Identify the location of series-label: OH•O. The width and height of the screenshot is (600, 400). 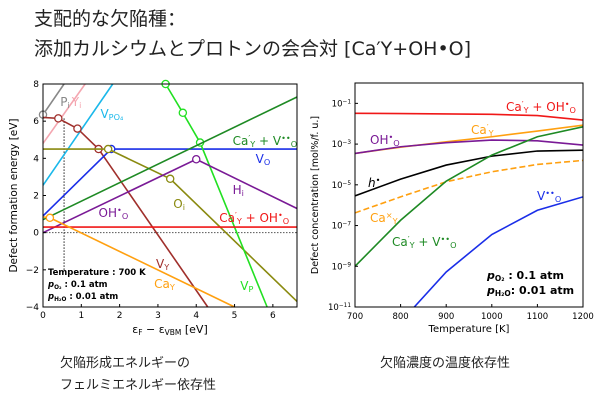
(114, 213).